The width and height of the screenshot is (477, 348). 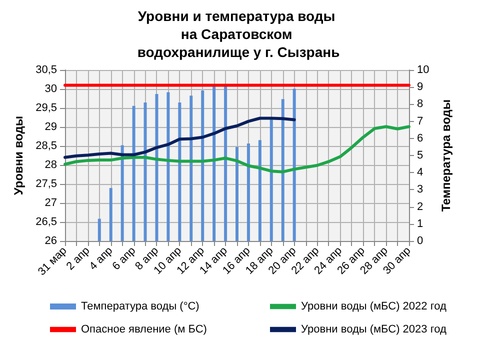 I want to click on y-tick-label: 26,5, so click(x=46, y=222).